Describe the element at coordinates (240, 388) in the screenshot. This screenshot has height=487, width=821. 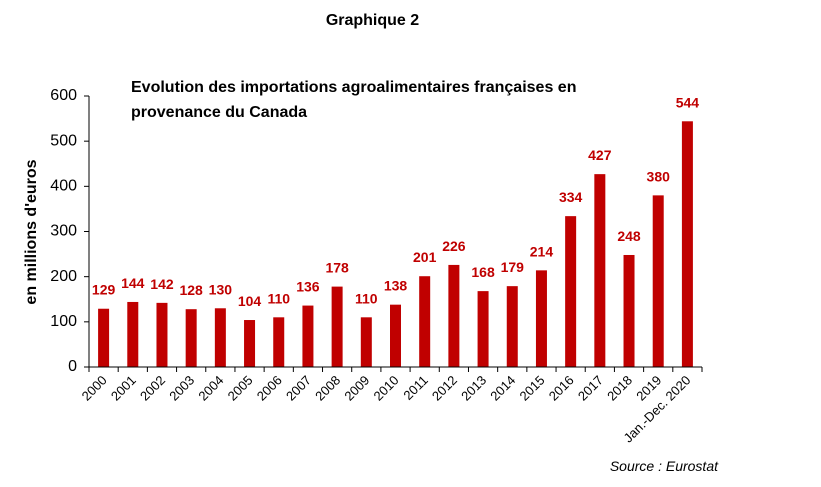
I see `x-tick-label: 2005` at that location.